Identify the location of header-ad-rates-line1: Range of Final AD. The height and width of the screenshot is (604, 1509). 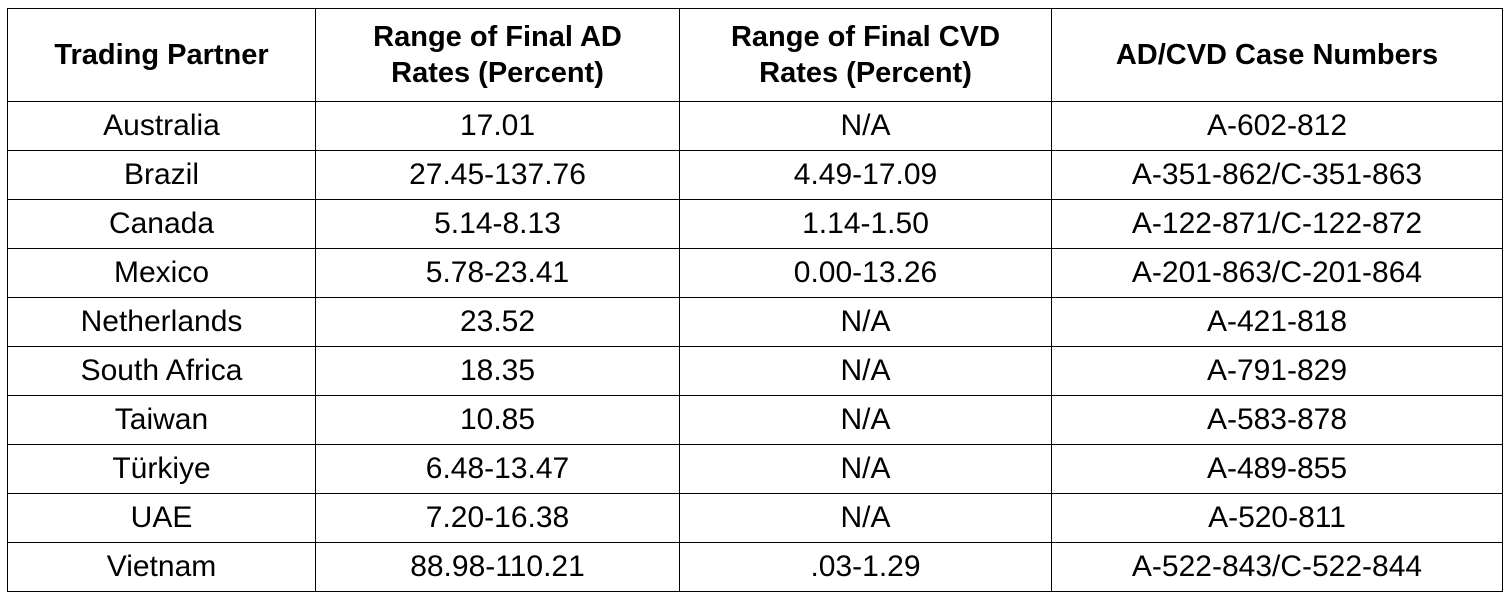
(497, 37).